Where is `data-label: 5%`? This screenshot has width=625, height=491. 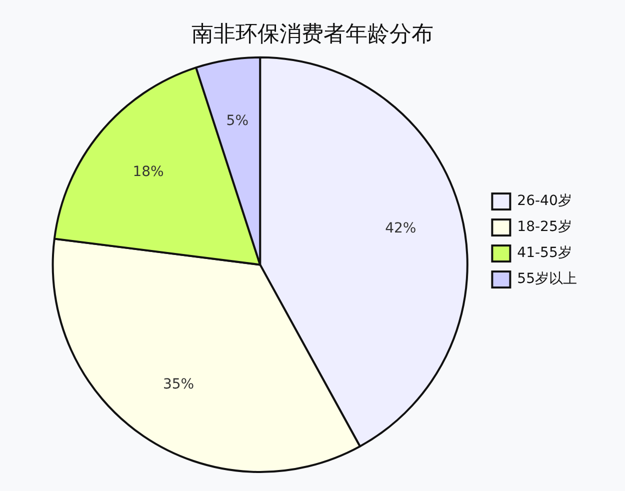
data-label: 5% is located at coordinates (237, 121).